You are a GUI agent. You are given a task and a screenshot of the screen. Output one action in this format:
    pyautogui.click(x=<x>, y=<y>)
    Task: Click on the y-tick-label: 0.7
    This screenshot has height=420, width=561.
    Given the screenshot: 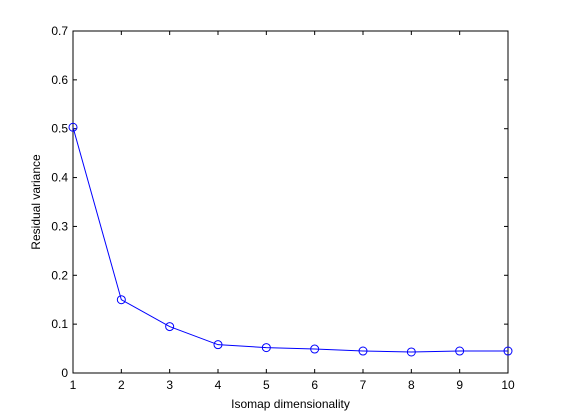 What is the action you would take?
    pyautogui.click(x=59, y=31)
    